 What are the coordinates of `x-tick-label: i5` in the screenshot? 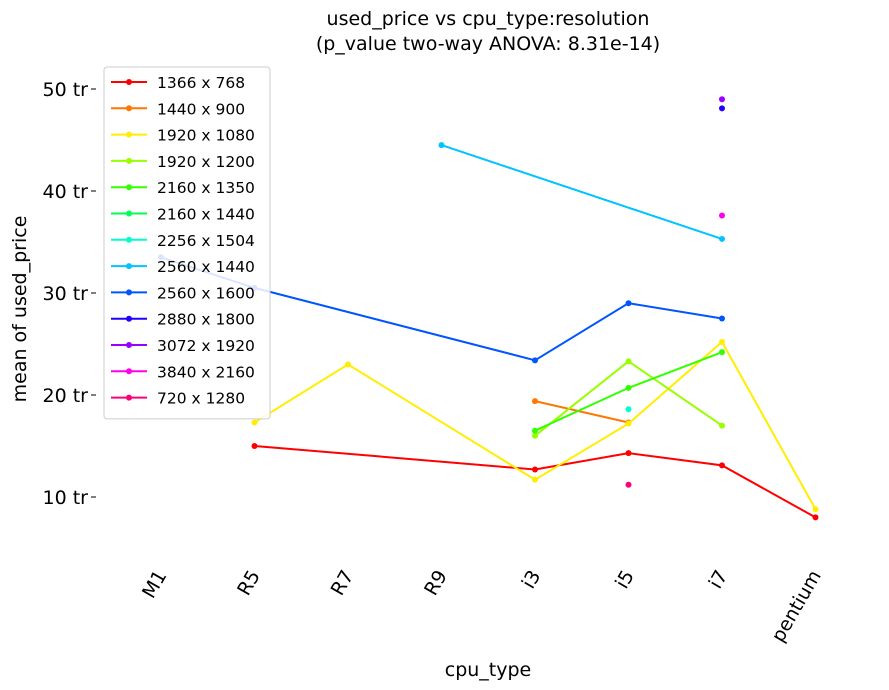 It's located at (625, 580).